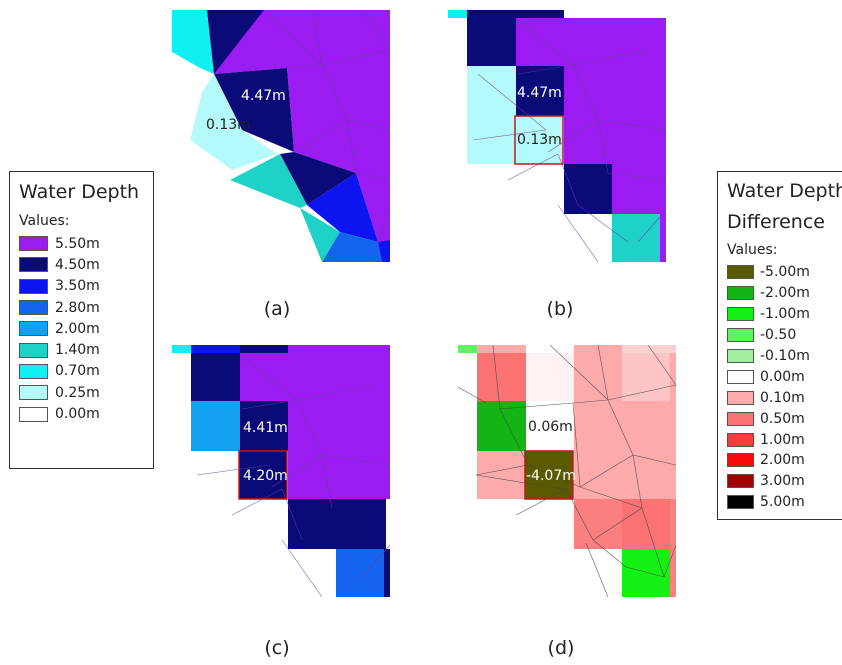 The height and width of the screenshot is (665, 842). I want to click on legend-item: 5.00m, so click(780, 502).